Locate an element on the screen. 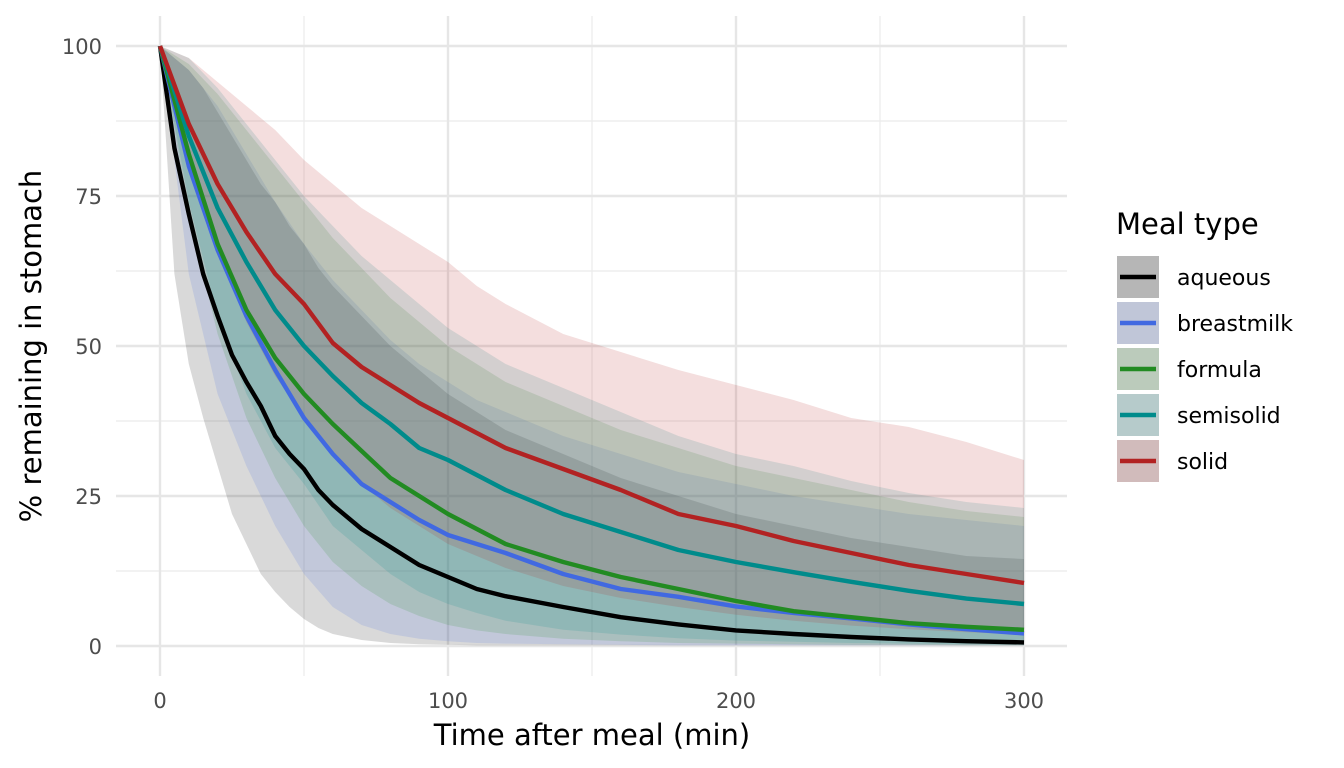 Image resolution: width=1344 pixels, height=768 pixels. y-tick-label: 0 is located at coordinates (95, 647).